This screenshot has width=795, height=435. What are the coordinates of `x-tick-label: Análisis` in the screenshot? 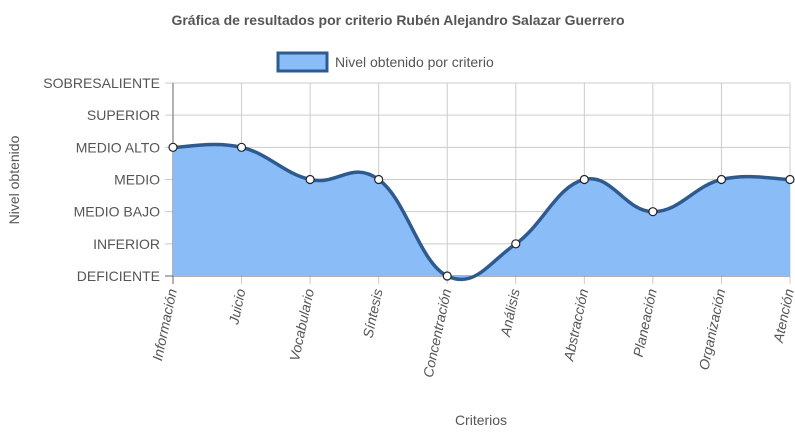 It's located at (510, 313).